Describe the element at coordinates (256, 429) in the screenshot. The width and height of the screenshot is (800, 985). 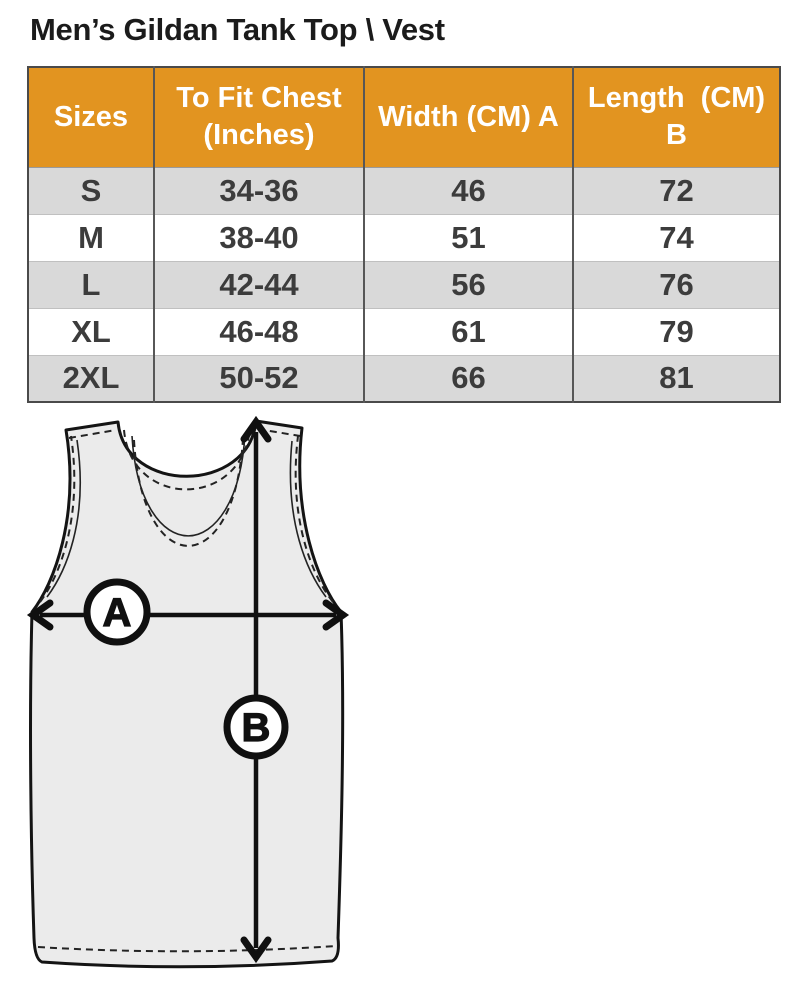
I see `length-arrow-top-head` at that location.